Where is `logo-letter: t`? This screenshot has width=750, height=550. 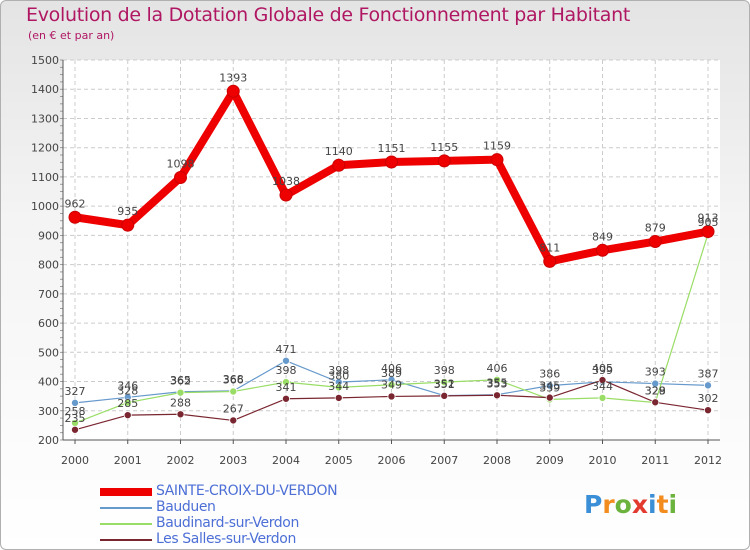 logo-letter: t is located at coordinates (662, 504).